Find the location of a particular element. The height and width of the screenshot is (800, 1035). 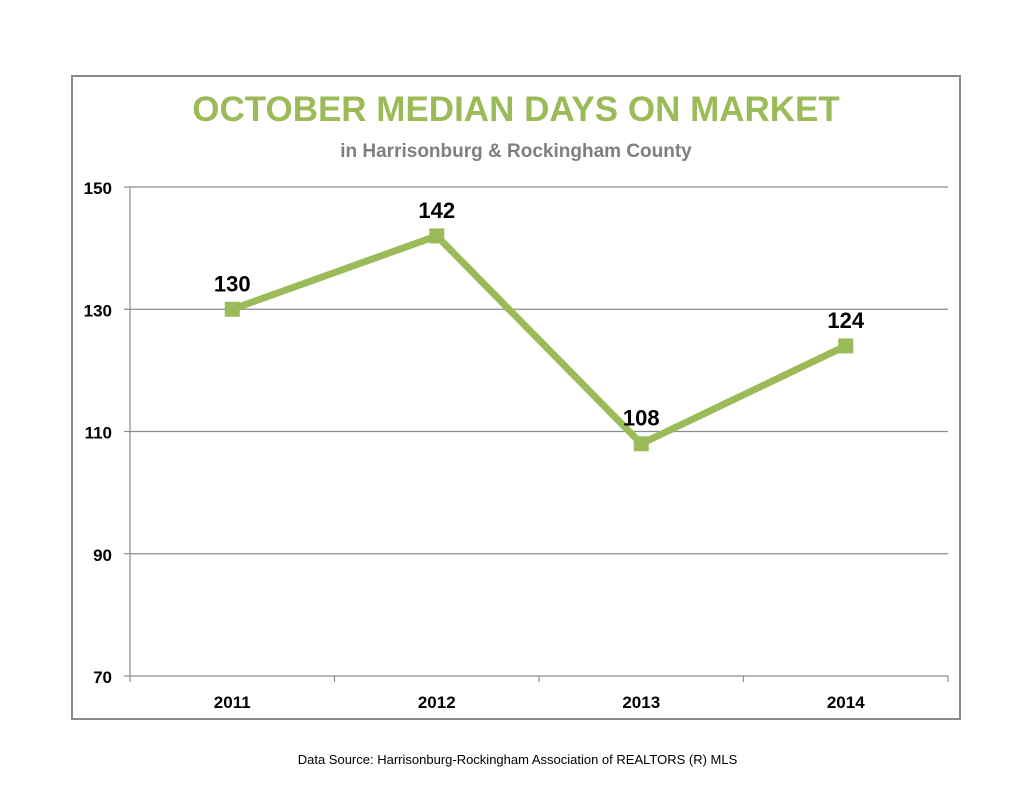

x-tick-label: 2014 is located at coordinates (846, 702).